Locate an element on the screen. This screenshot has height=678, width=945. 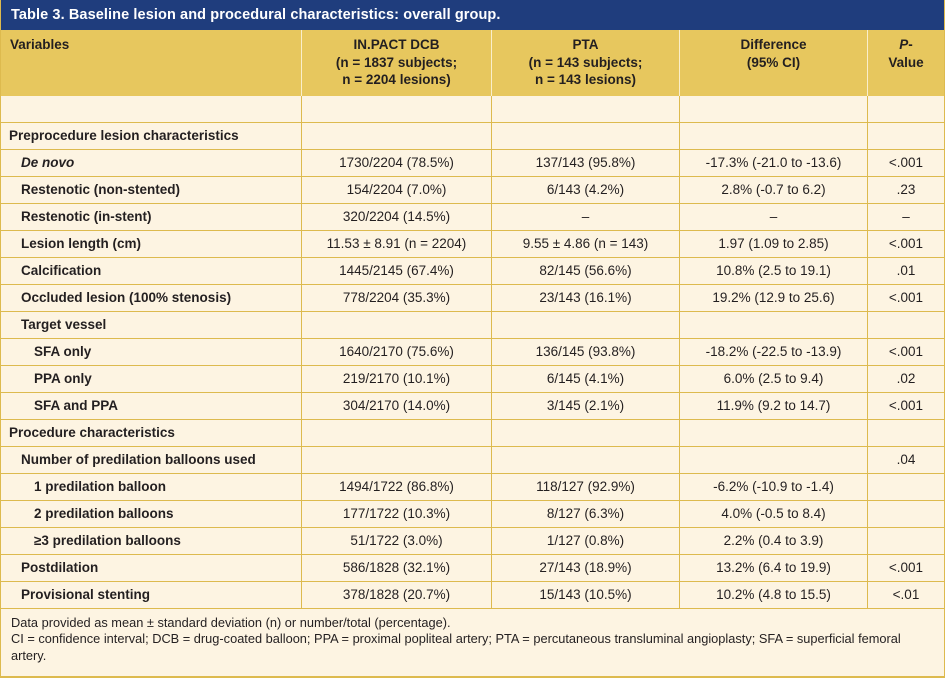
row-label: PPA only is located at coordinates (63, 379).